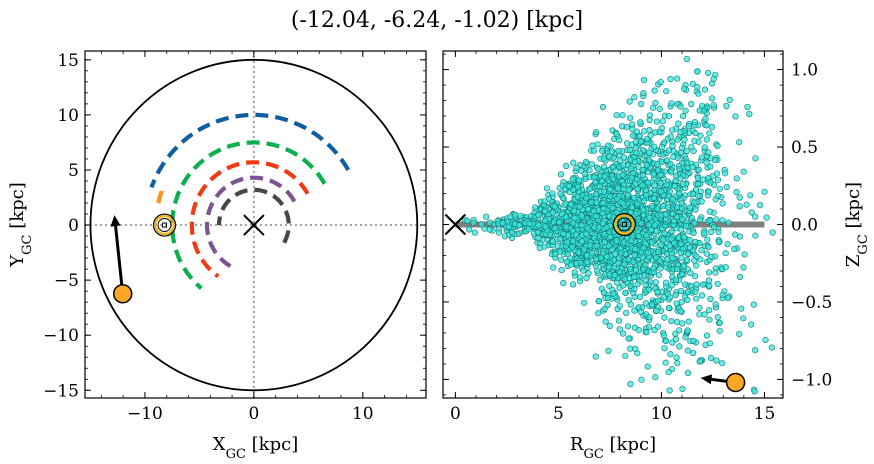 This screenshot has height=464, width=874. I want to click on sun-center-dot, so click(165, 225).